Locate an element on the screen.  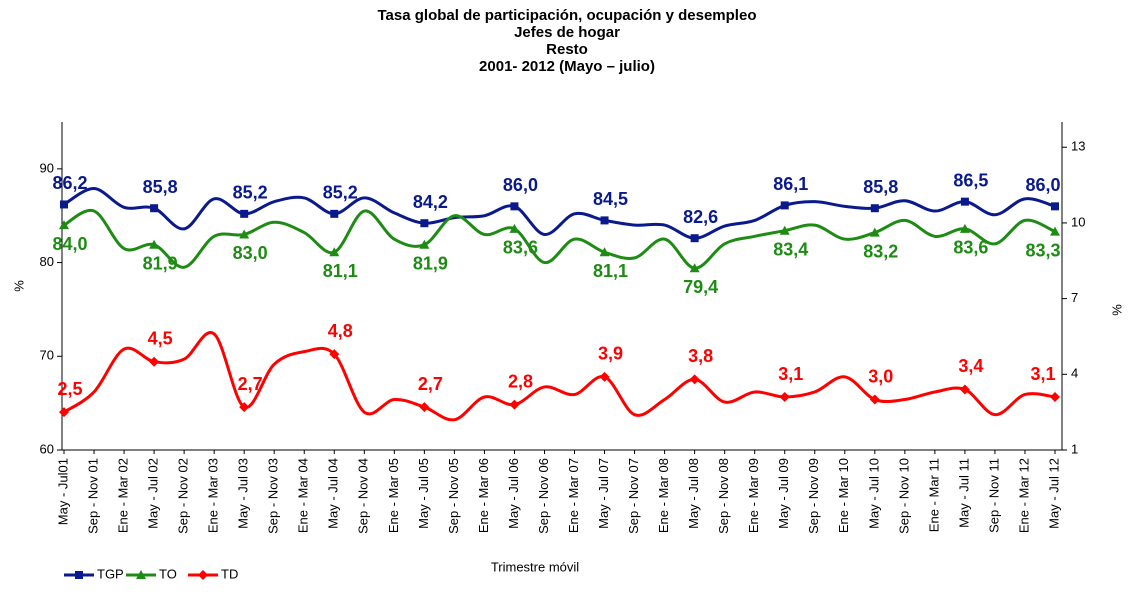
x-tick-label: Ene - Mar 12 is located at coordinates (1023, 495).